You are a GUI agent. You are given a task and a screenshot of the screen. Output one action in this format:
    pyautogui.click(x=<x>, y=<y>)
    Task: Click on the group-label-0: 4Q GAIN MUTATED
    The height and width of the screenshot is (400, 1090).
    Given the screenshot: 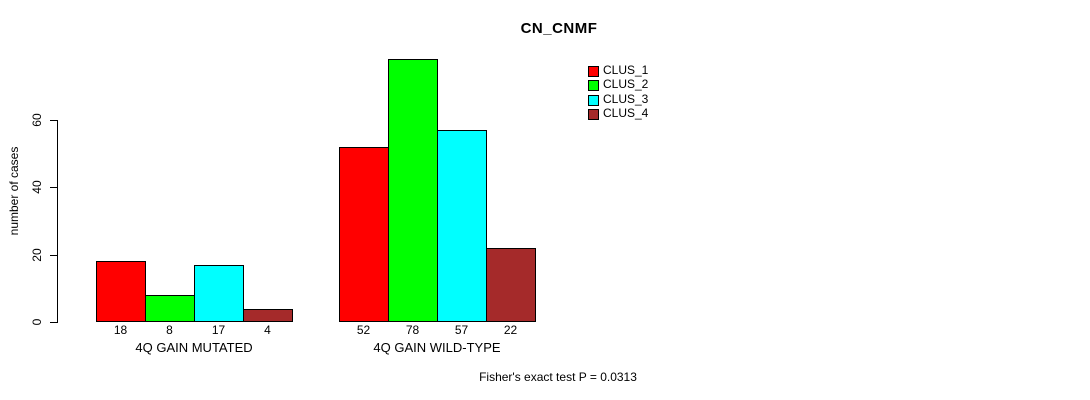 What is the action you would take?
    pyautogui.click(x=194, y=347)
    